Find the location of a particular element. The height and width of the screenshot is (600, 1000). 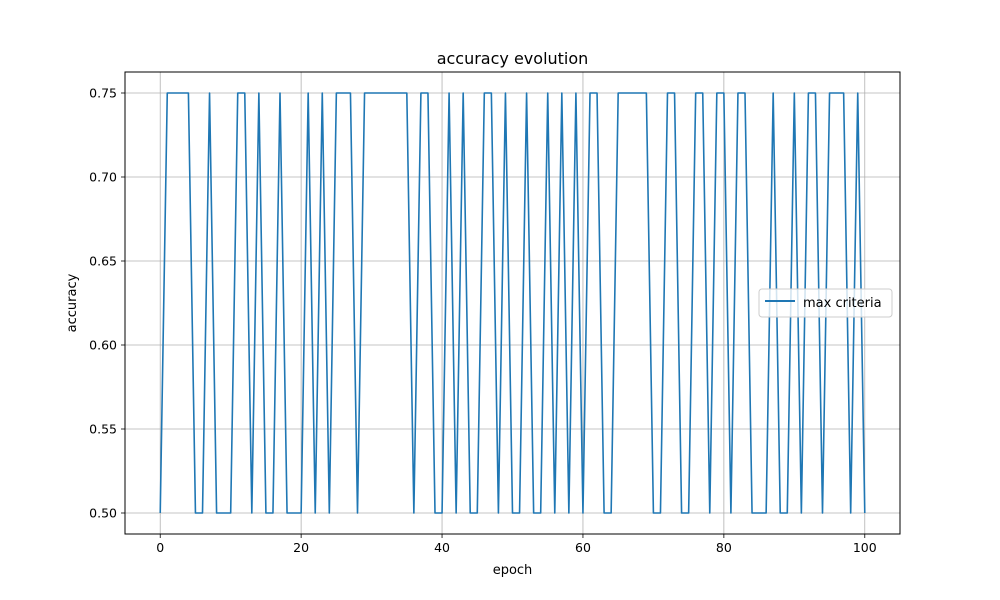

y-tick-label: 0.65 is located at coordinates (103, 261).